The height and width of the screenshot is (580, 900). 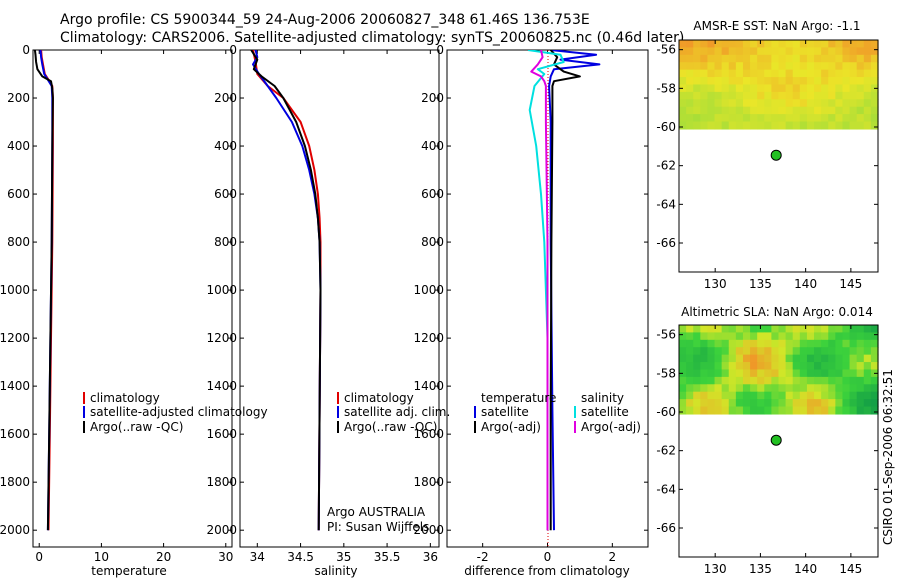 What do you see at coordinates (778, 156) in the screenshot?
I see `sst-map-frame` at bounding box center [778, 156].